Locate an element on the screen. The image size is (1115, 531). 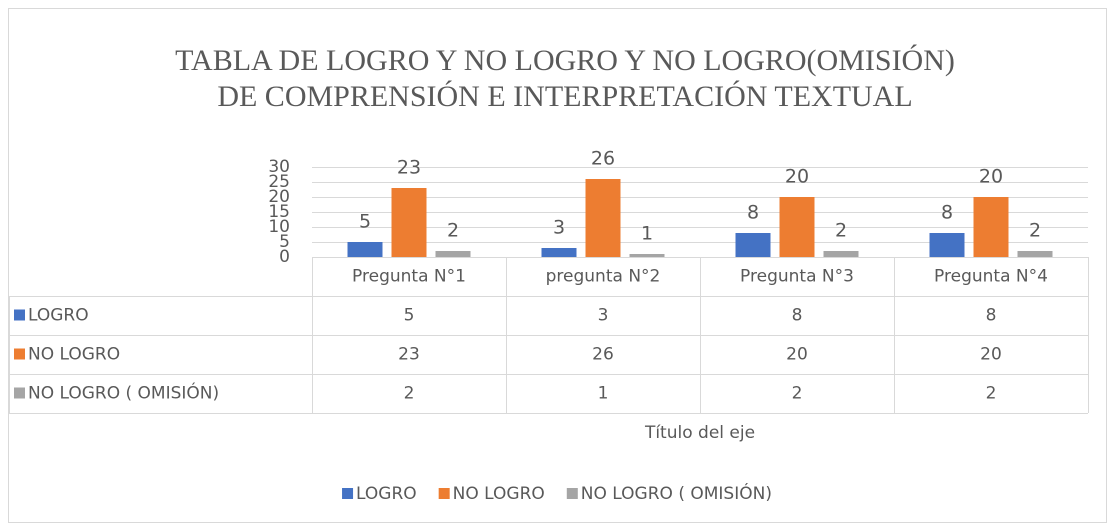
x-tick-label: pregunta N°2 is located at coordinates (603, 277).